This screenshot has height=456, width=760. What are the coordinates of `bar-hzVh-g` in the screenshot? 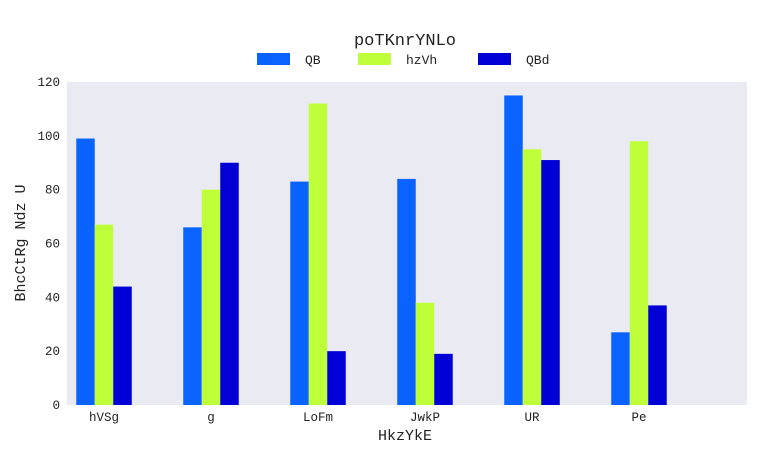 It's located at (211, 297).